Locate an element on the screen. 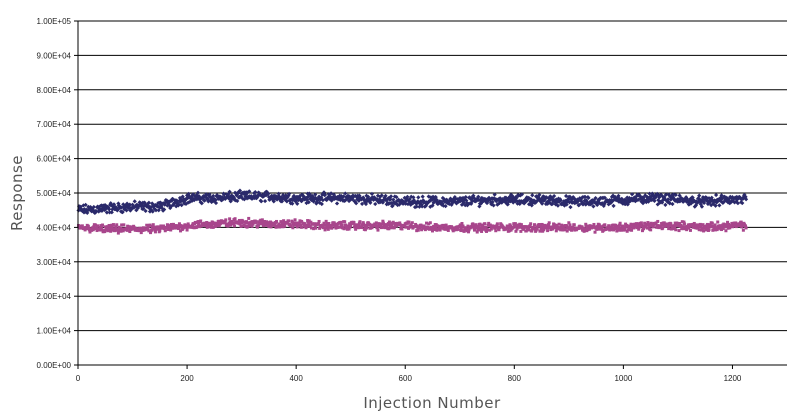 This screenshot has width=800, height=418. x-tick-label: 600 is located at coordinates (406, 378).